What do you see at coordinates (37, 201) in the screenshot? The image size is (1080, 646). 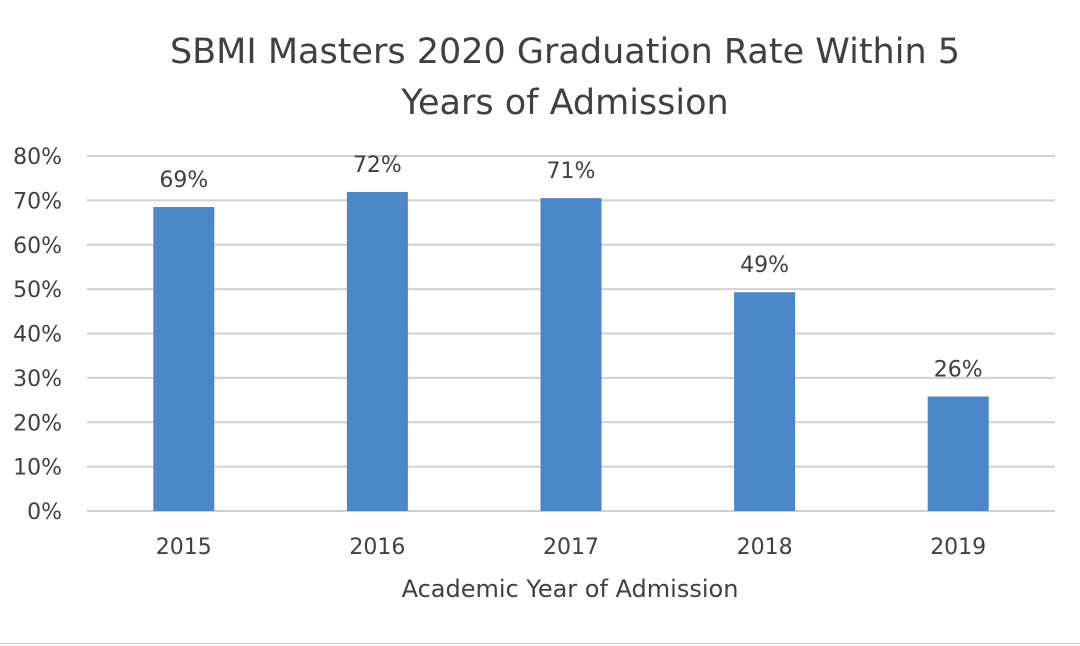 I see `y-tick-label: 70%` at bounding box center [37, 201].